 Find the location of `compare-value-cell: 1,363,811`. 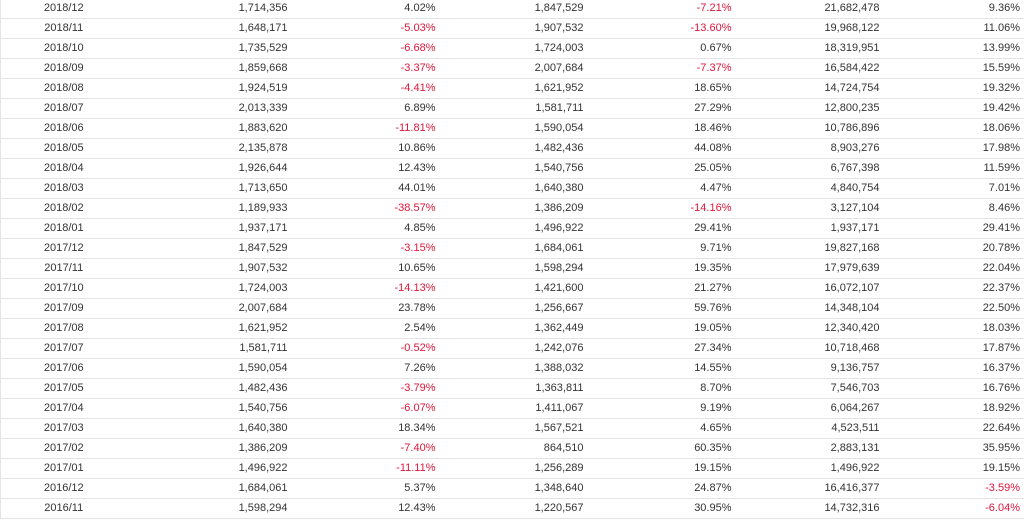

compare-value-cell: 1,363,811 is located at coordinates (514, 389).